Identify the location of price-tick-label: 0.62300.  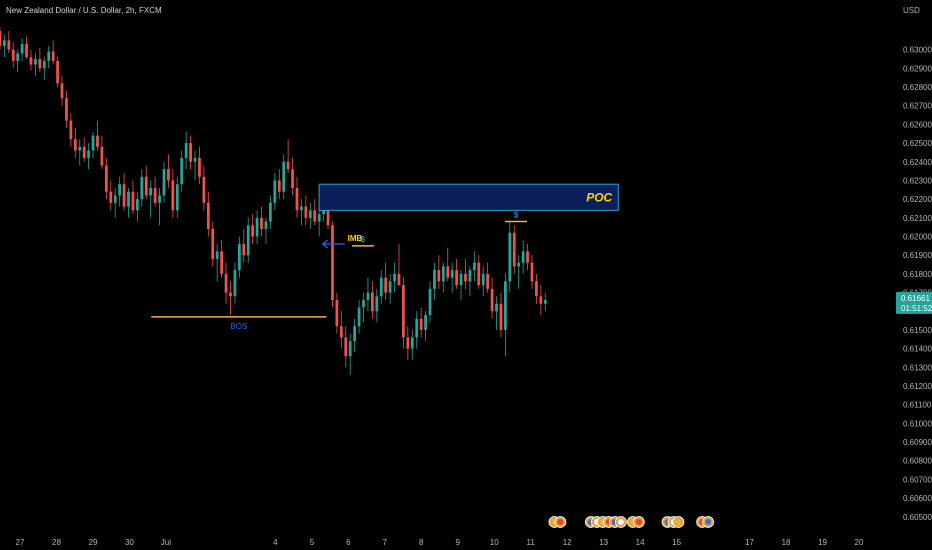
(917, 180).